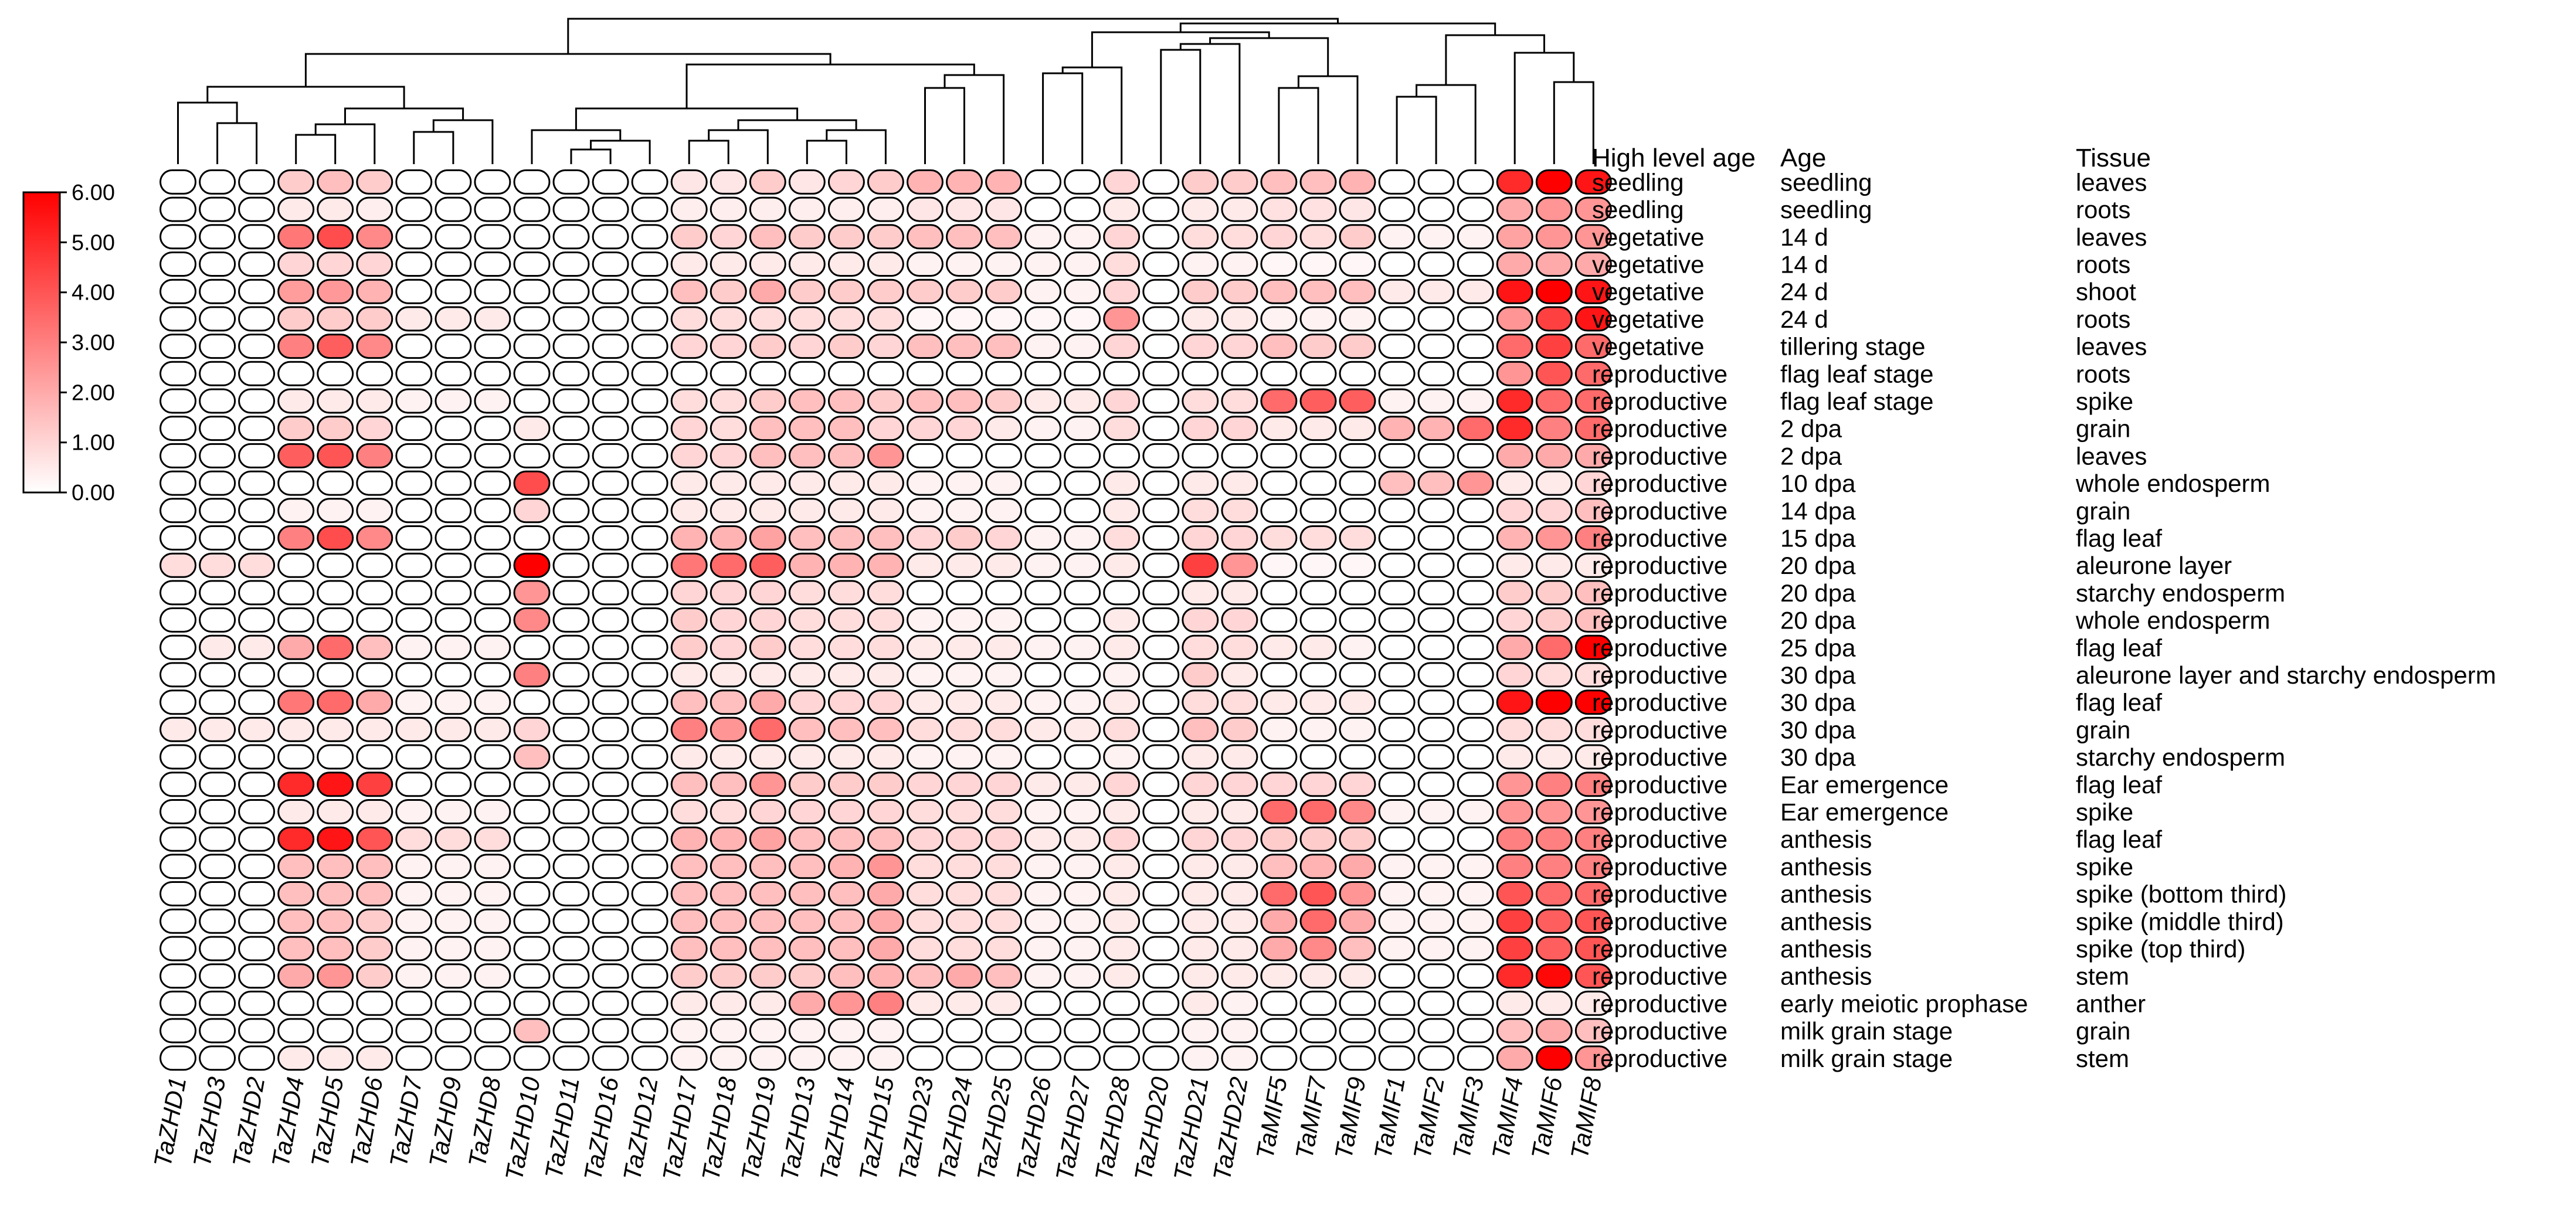 Image resolution: width=2576 pixels, height=1230 pixels. Describe the element at coordinates (1864, 813) in the screenshot. I see `row-annotation-label: Ear emergence` at that location.